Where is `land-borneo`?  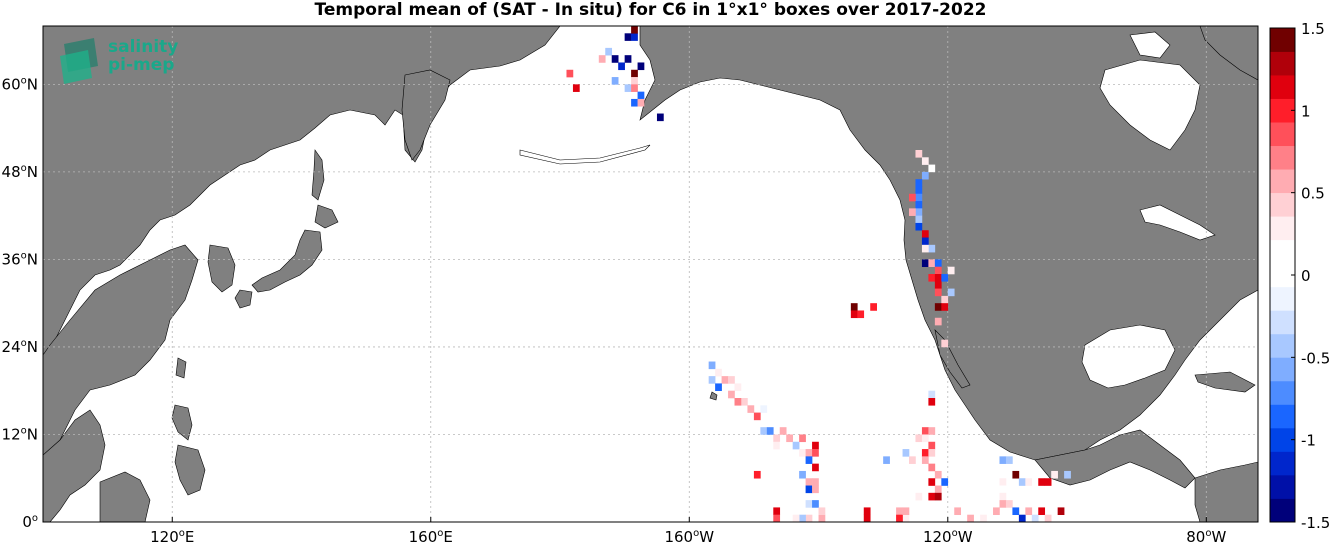
land-borneo is located at coordinates (125, 496).